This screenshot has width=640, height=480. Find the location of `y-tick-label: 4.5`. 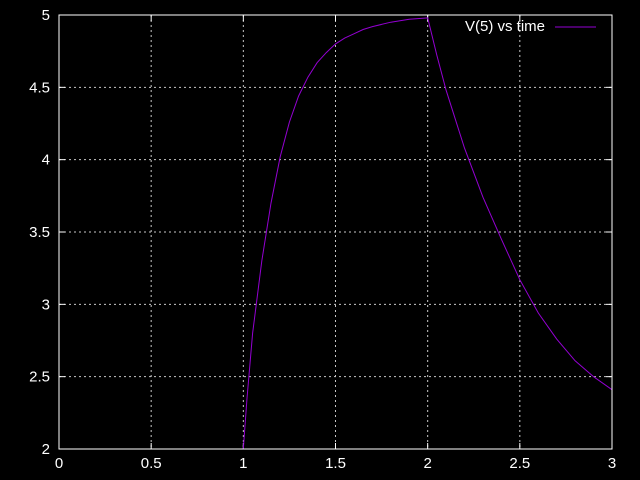

y-tick-label: 4.5 is located at coordinates (39, 87).